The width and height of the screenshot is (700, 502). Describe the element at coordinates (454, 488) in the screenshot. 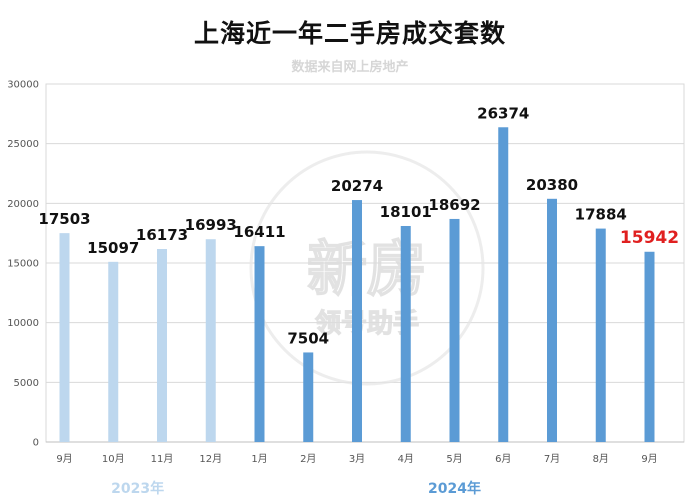

I see `year-group-label: 2024年` at that location.